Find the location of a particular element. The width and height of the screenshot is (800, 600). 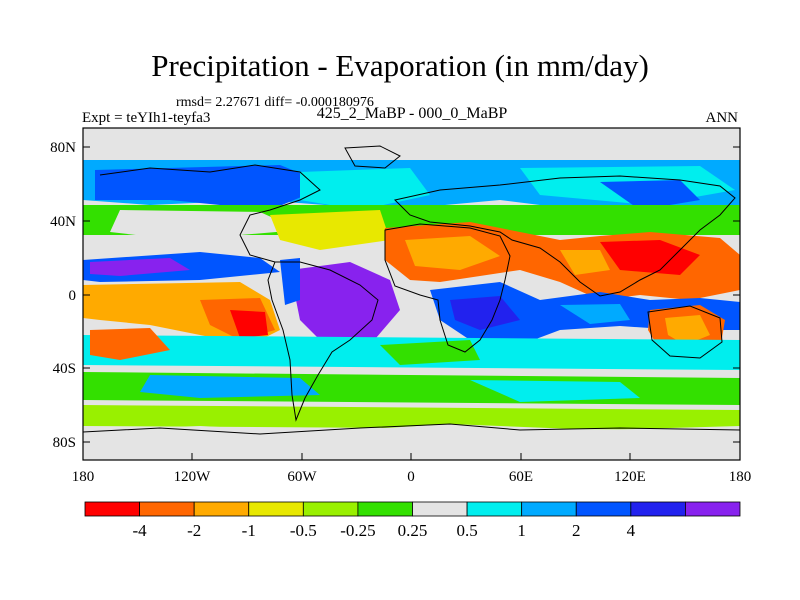

colorbar-label: -4 is located at coordinates (139, 530).